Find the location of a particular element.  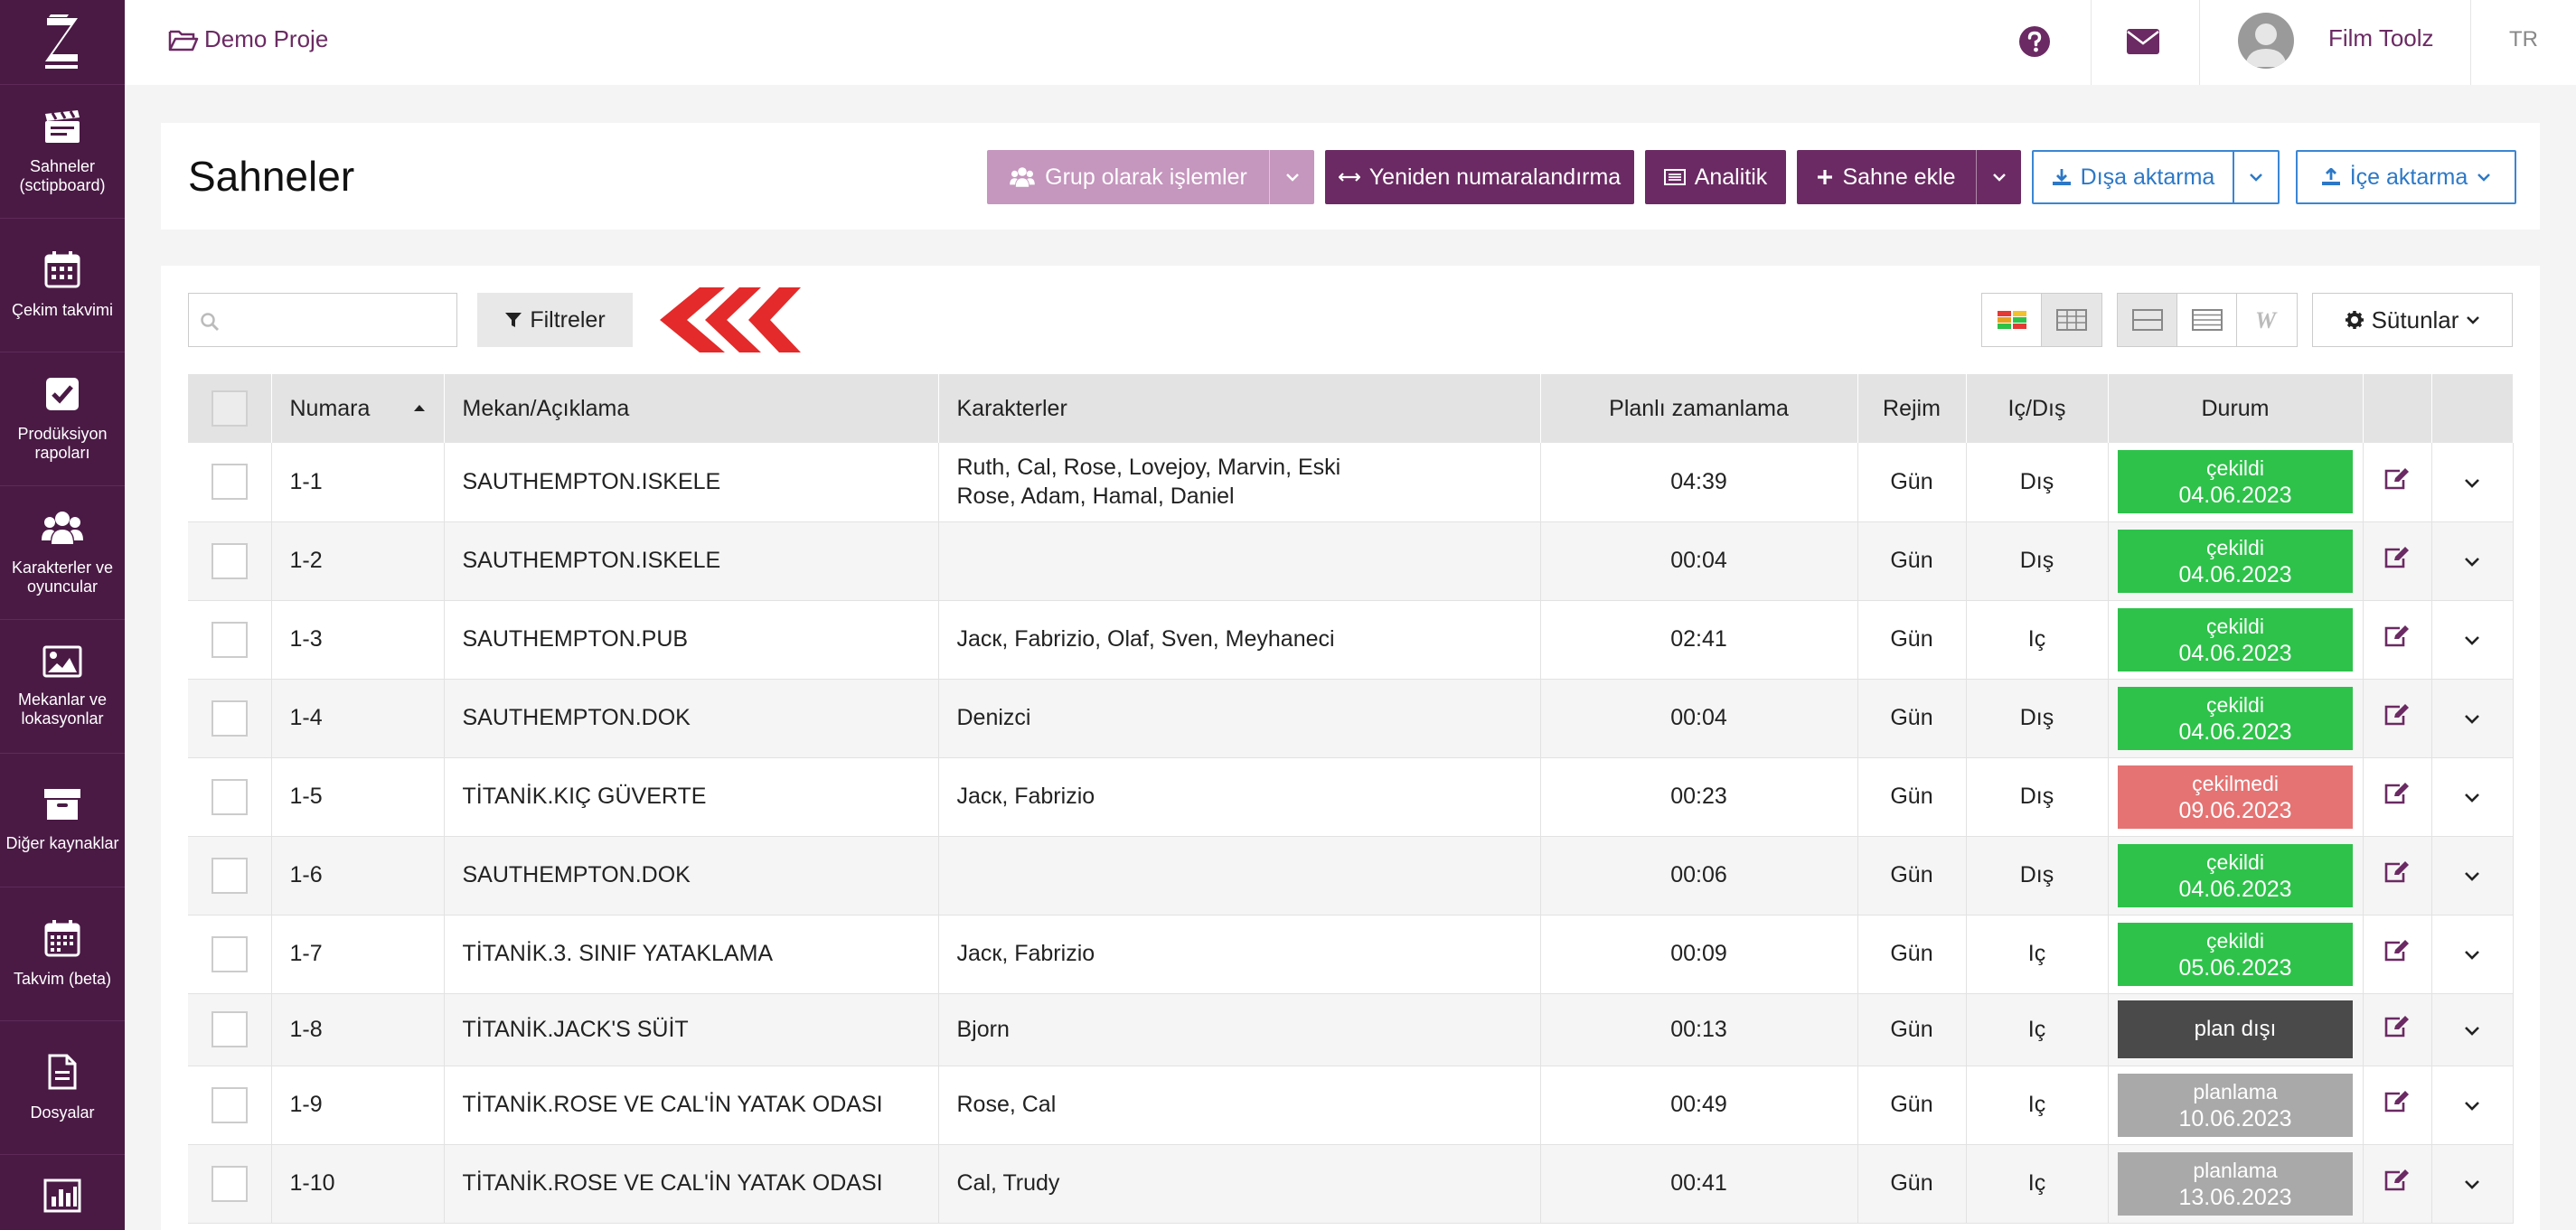

sidebar-item-characters: Karakterler ve oyuncular is located at coordinates (63, 553).